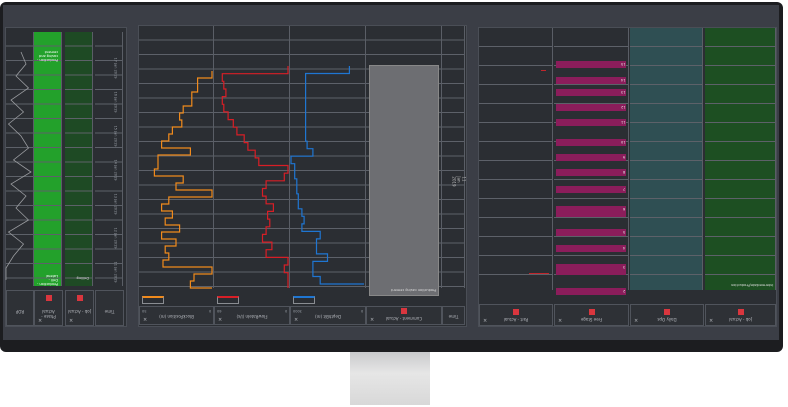  I want to click on header-comment: Comment - Actual ×, so click(404, 315).